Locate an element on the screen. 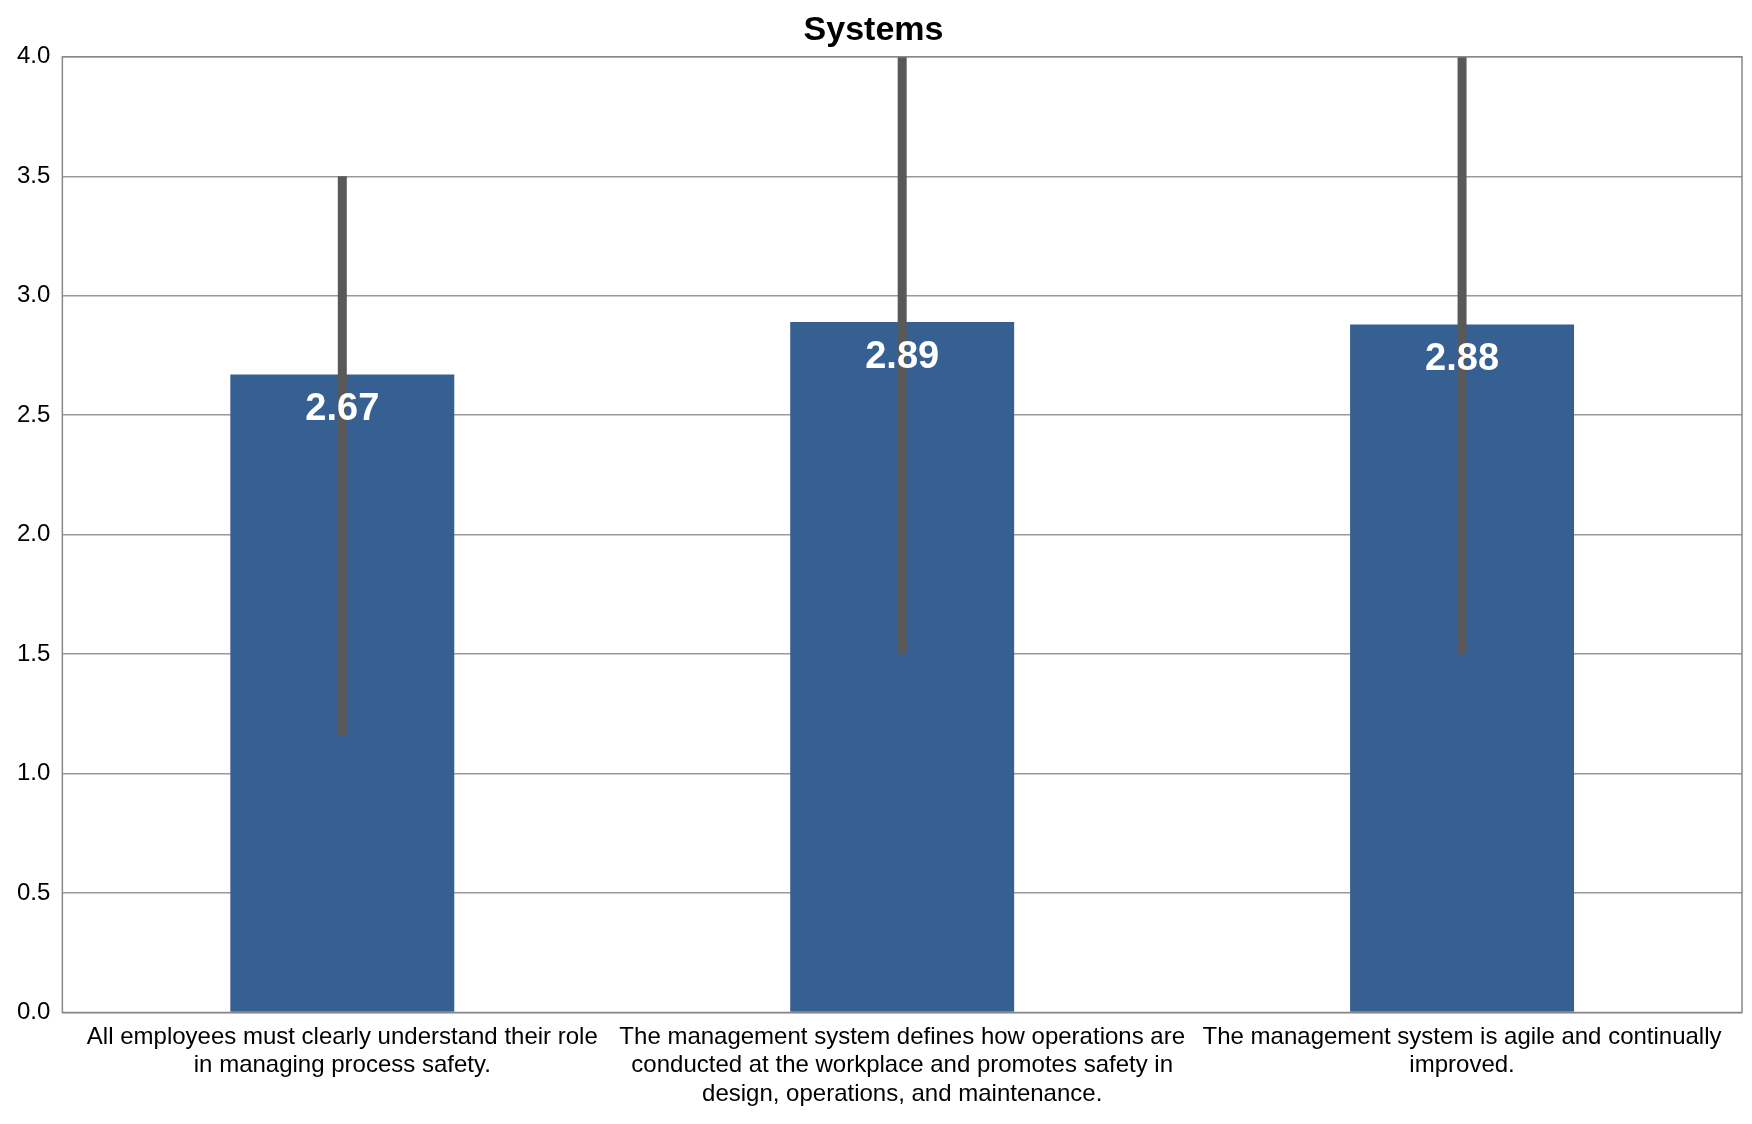  x-tick-label: All employees must clearly understand their role in managing process safety. is located at coordinates (342, 1049).